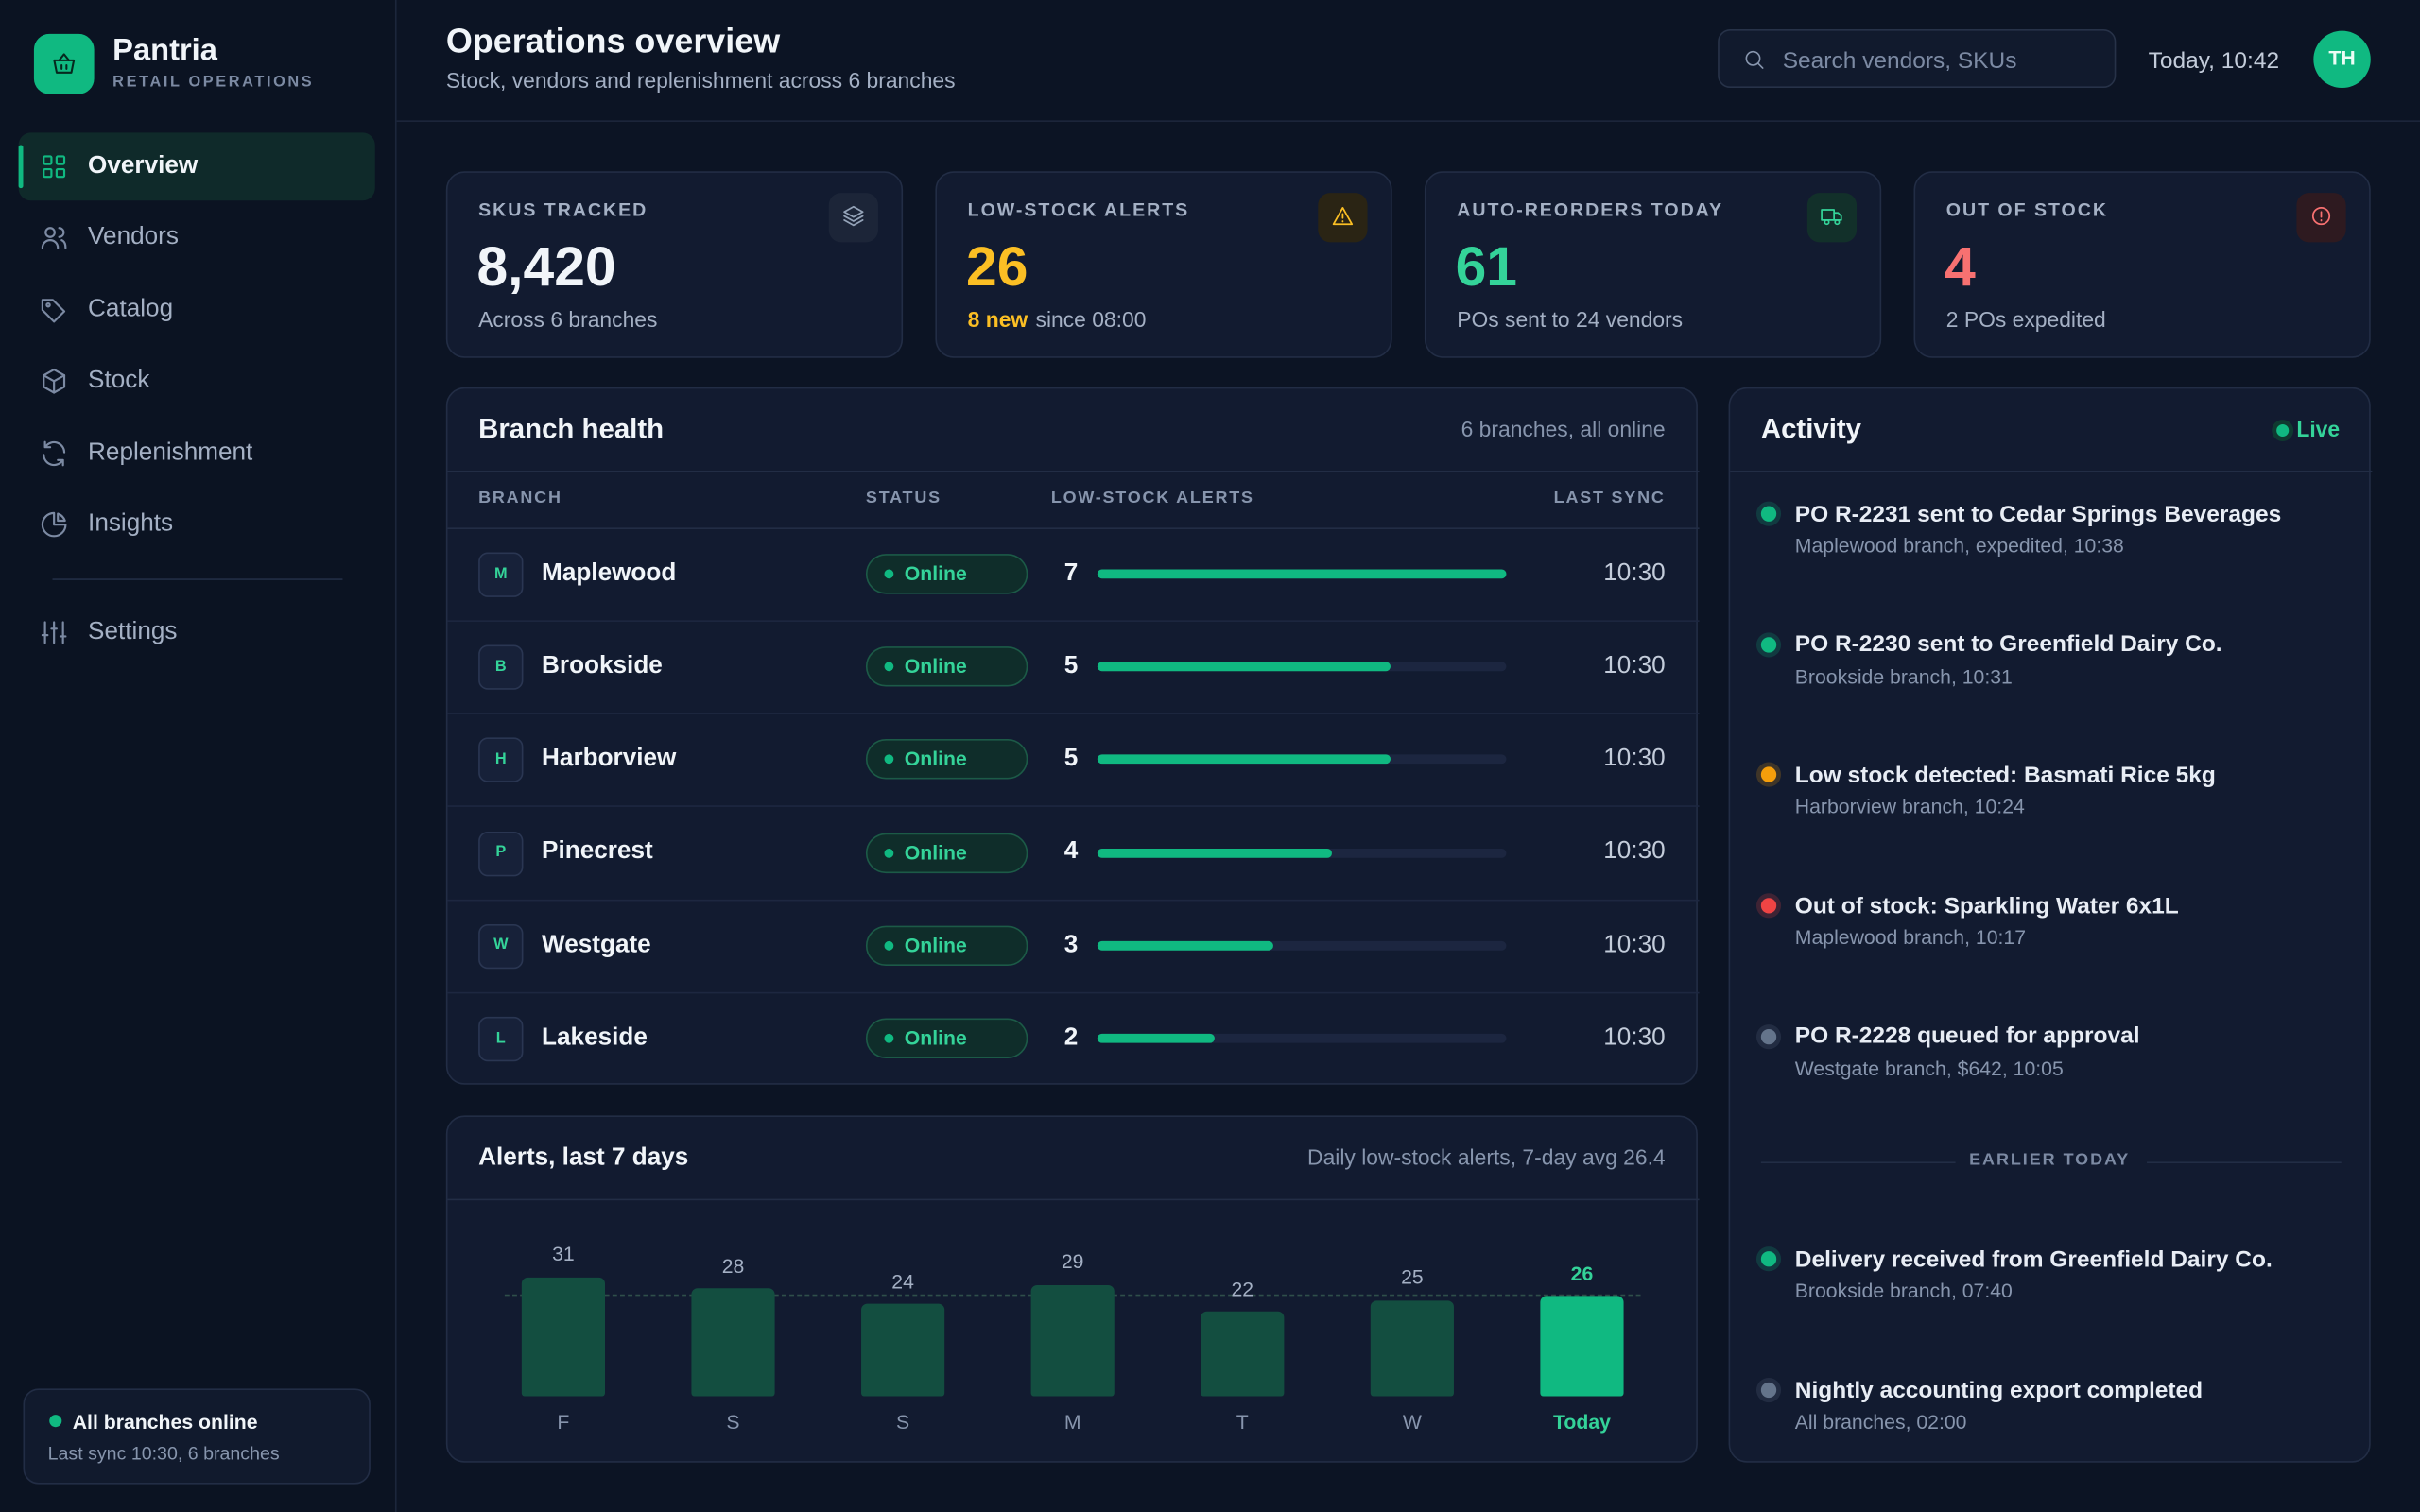  Describe the element at coordinates (64, 63) in the screenshot. I see `logo-icon` at that location.